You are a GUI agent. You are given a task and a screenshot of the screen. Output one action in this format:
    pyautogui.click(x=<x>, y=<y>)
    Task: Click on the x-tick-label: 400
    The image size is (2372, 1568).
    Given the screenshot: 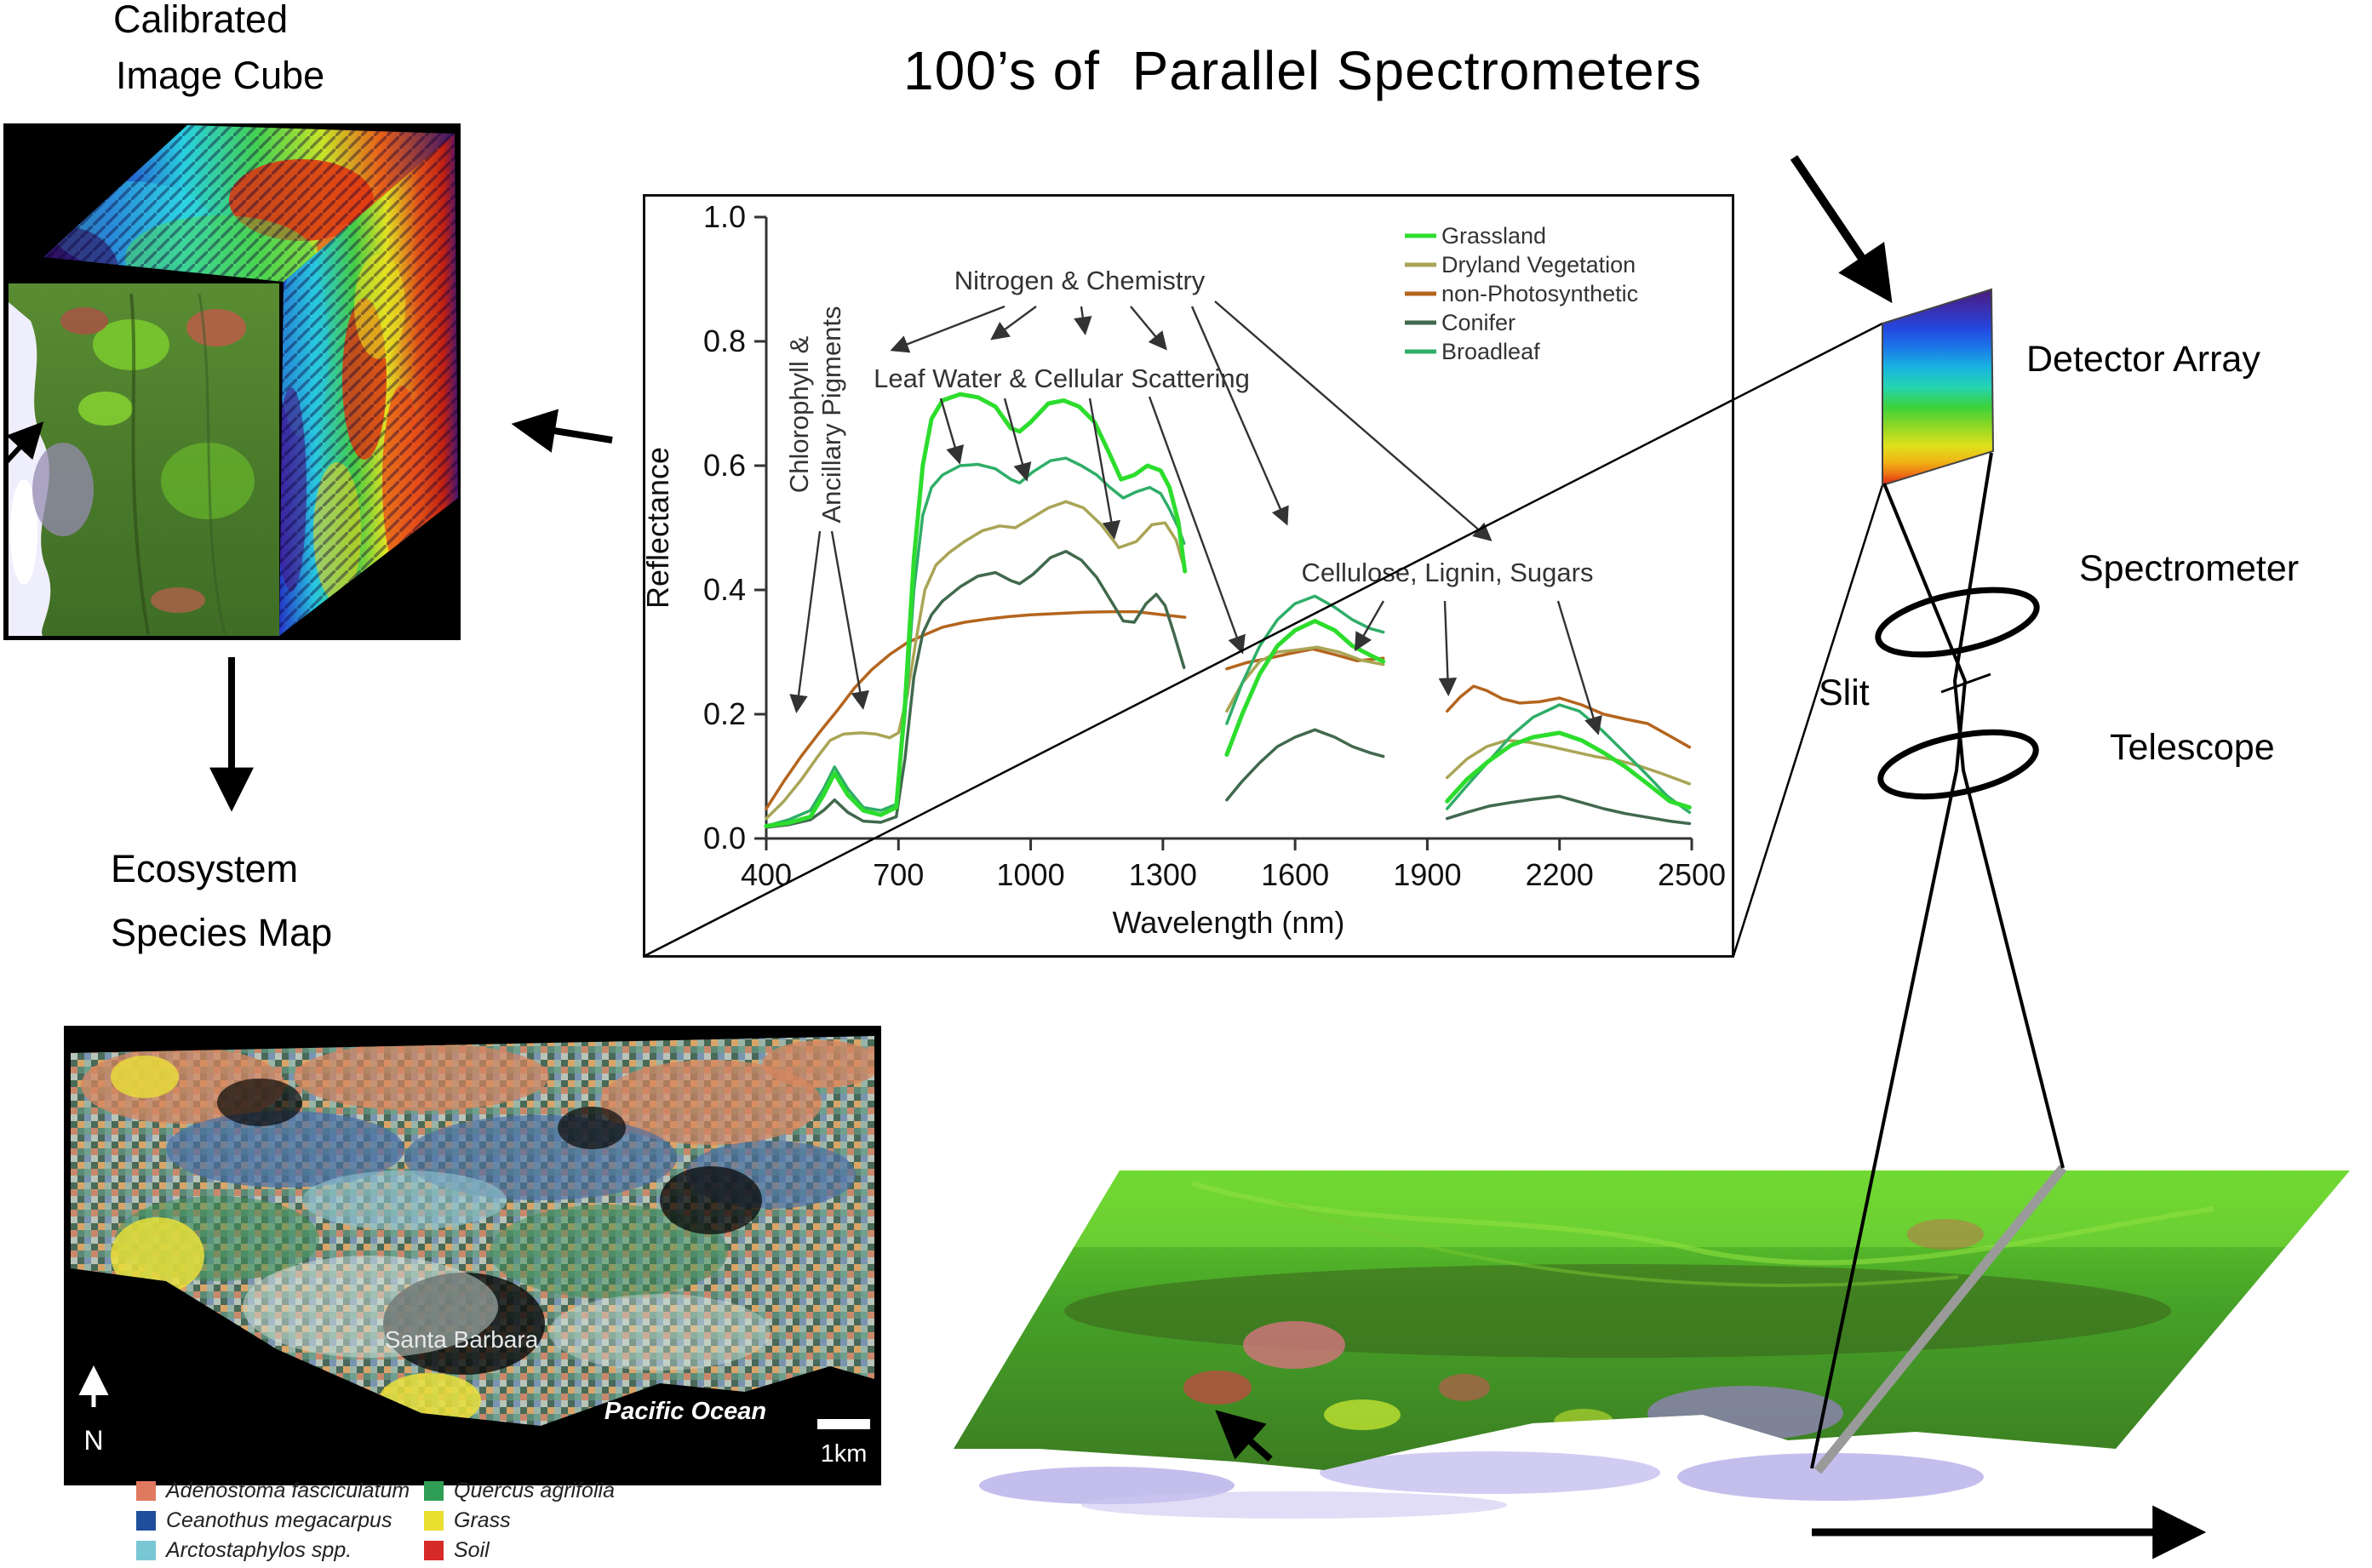 What is the action you would take?
    pyautogui.click(x=766, y=874)
    